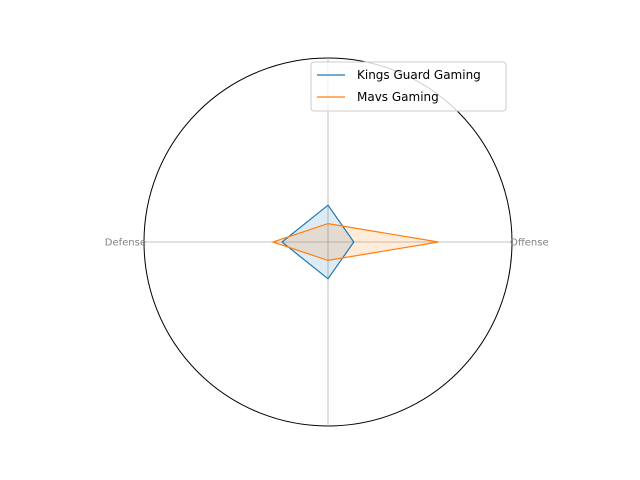  Describe the element at coordinates (529, 243) in the screenshot. I see `axis-label-offense: Offense` at that location.